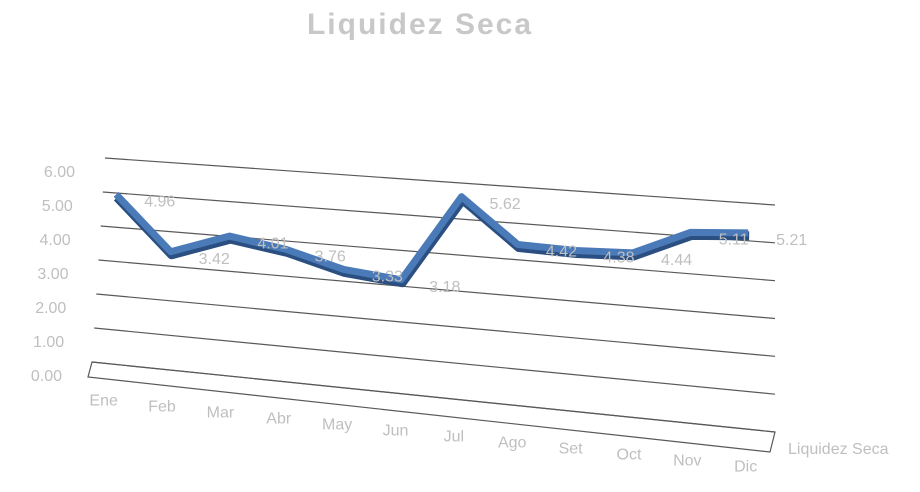  What do you see at coordinates (330, 257) in the screenshot?
I see `data-label: 3.76` at bounding box center [330, 257].